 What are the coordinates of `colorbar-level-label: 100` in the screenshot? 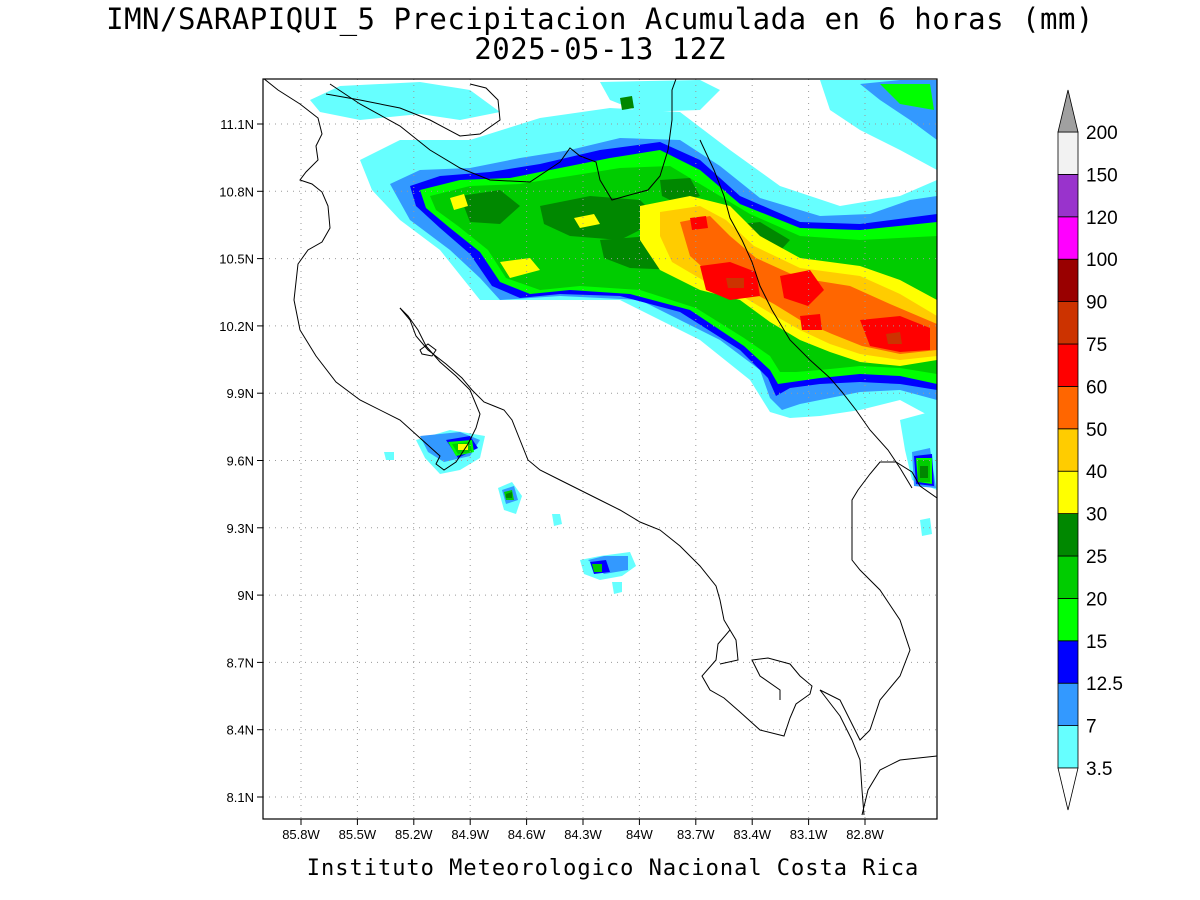 It's located at (1102, 260).